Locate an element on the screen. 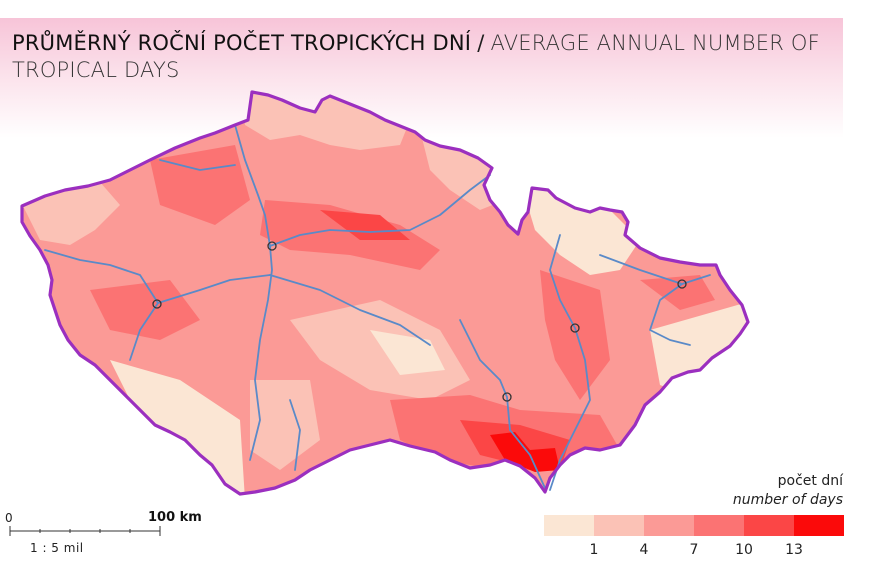 The image size is (873, 571). river-labe is located at coordinates (380, 210).